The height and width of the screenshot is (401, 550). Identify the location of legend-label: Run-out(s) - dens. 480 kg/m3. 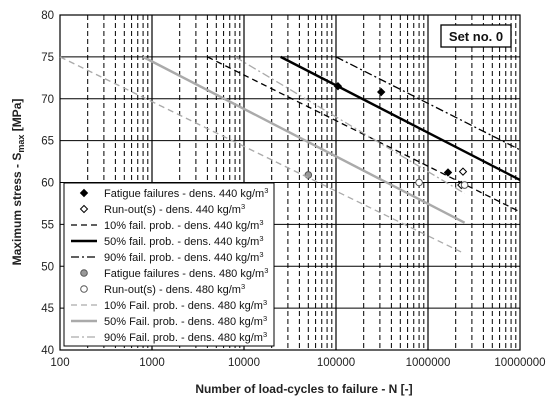
(174, 289).